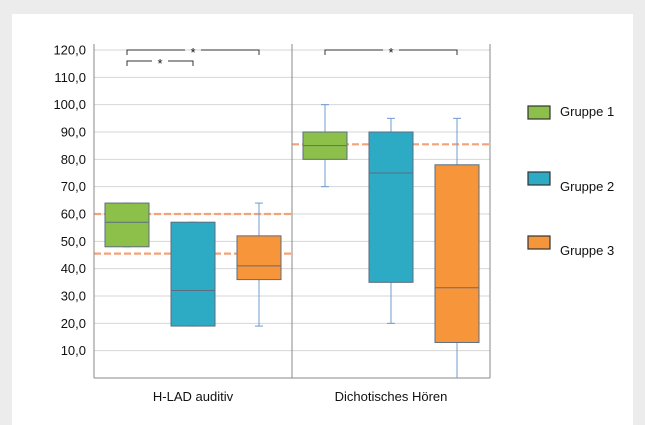 Image resolution: width=645 pixels, height=425 pixels. I want to click on y-tick-label: 100,0, so click(69, 104).